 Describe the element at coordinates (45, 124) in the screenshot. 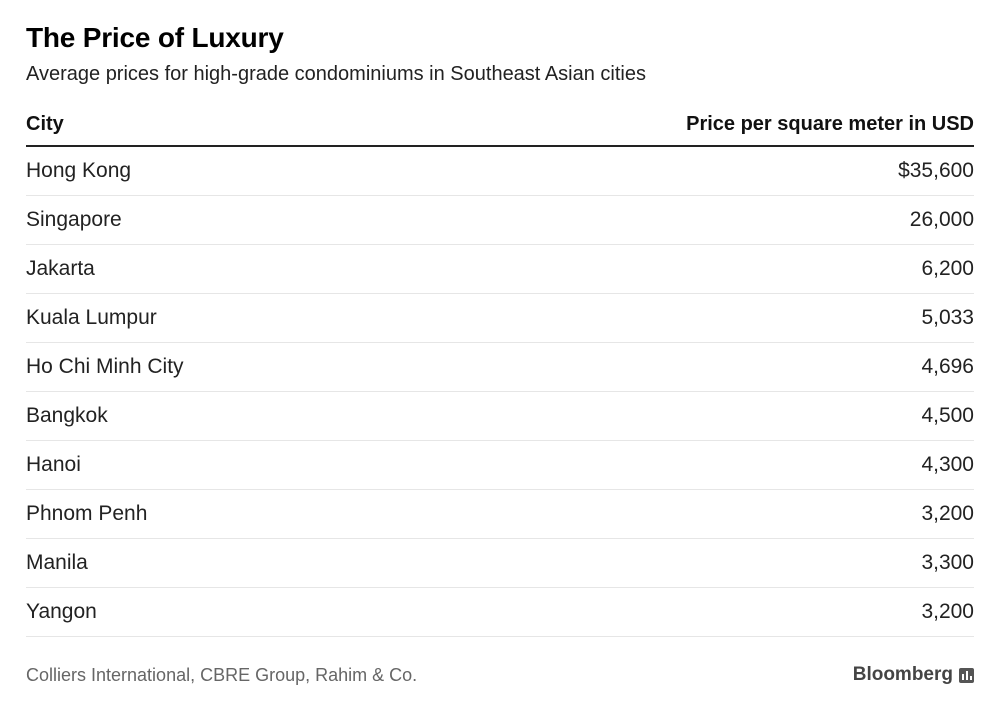

I see `column-header-city: City` at that location.